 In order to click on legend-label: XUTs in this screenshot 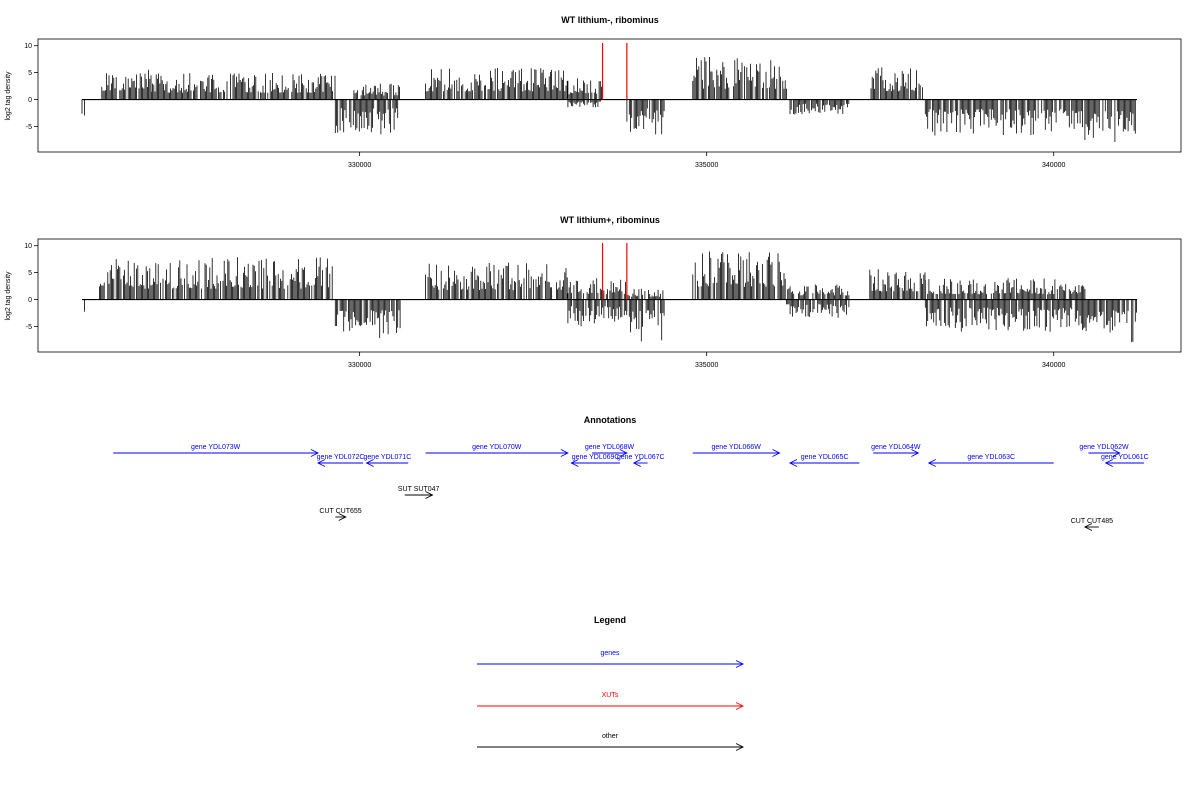, I will do `click(610, 695)`.